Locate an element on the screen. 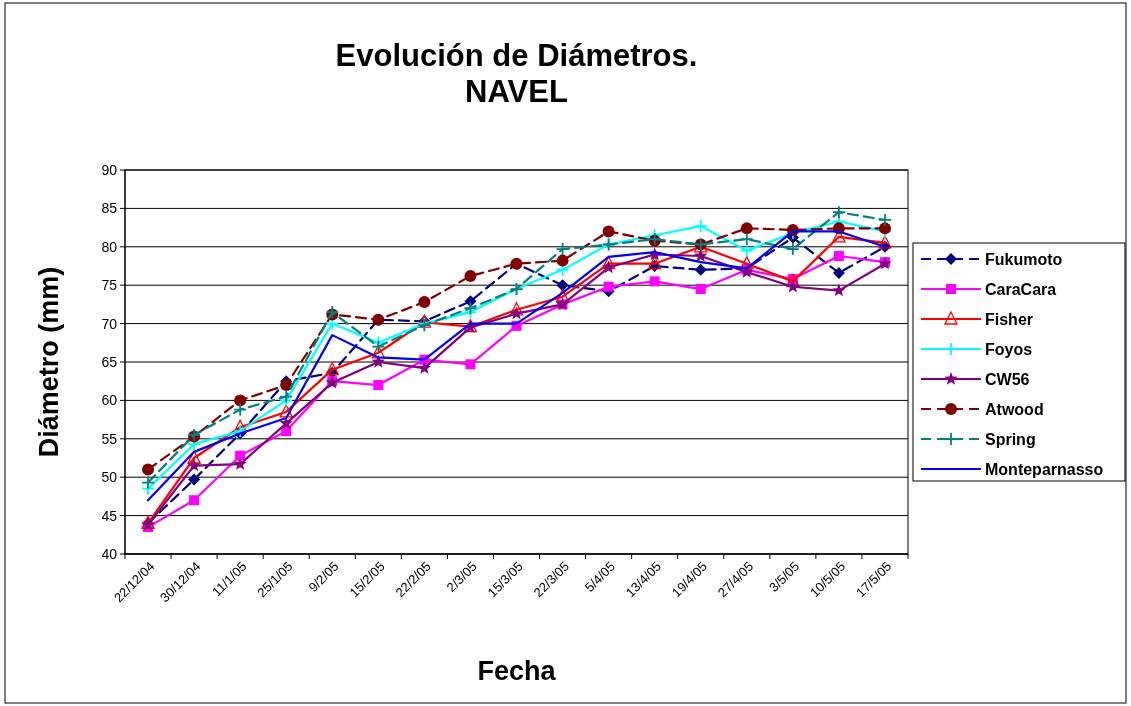 This screenshot has height=706, width=1131. y-tick-label: 40 is located at coordinates (109, 553).